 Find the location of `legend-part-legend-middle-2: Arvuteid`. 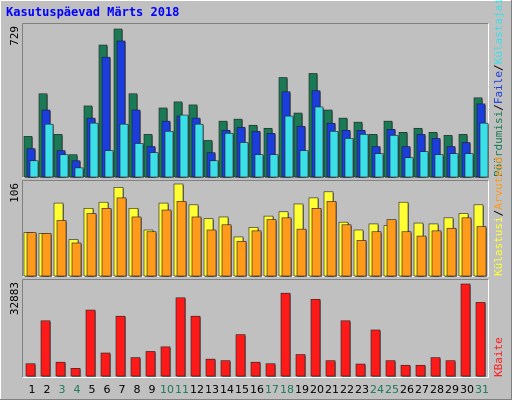

legend-part-legend-middle-2: Arvuteid is located at coordinates (498, 183).